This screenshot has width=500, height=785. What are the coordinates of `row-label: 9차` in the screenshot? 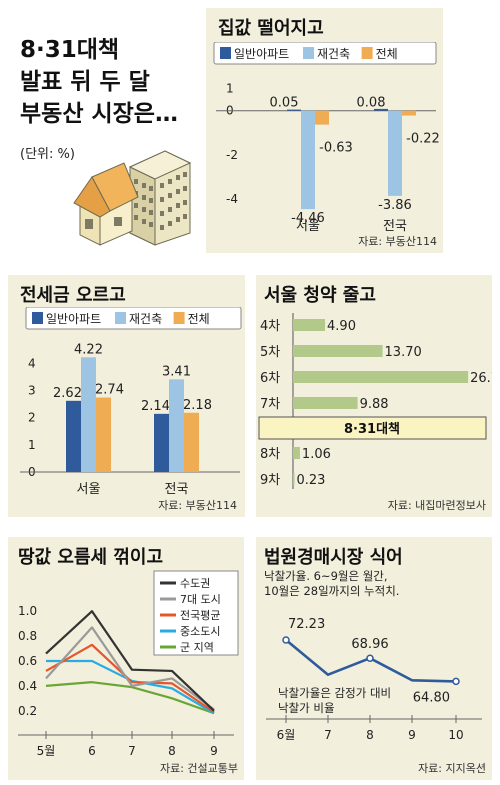 It's located at (270, 480).